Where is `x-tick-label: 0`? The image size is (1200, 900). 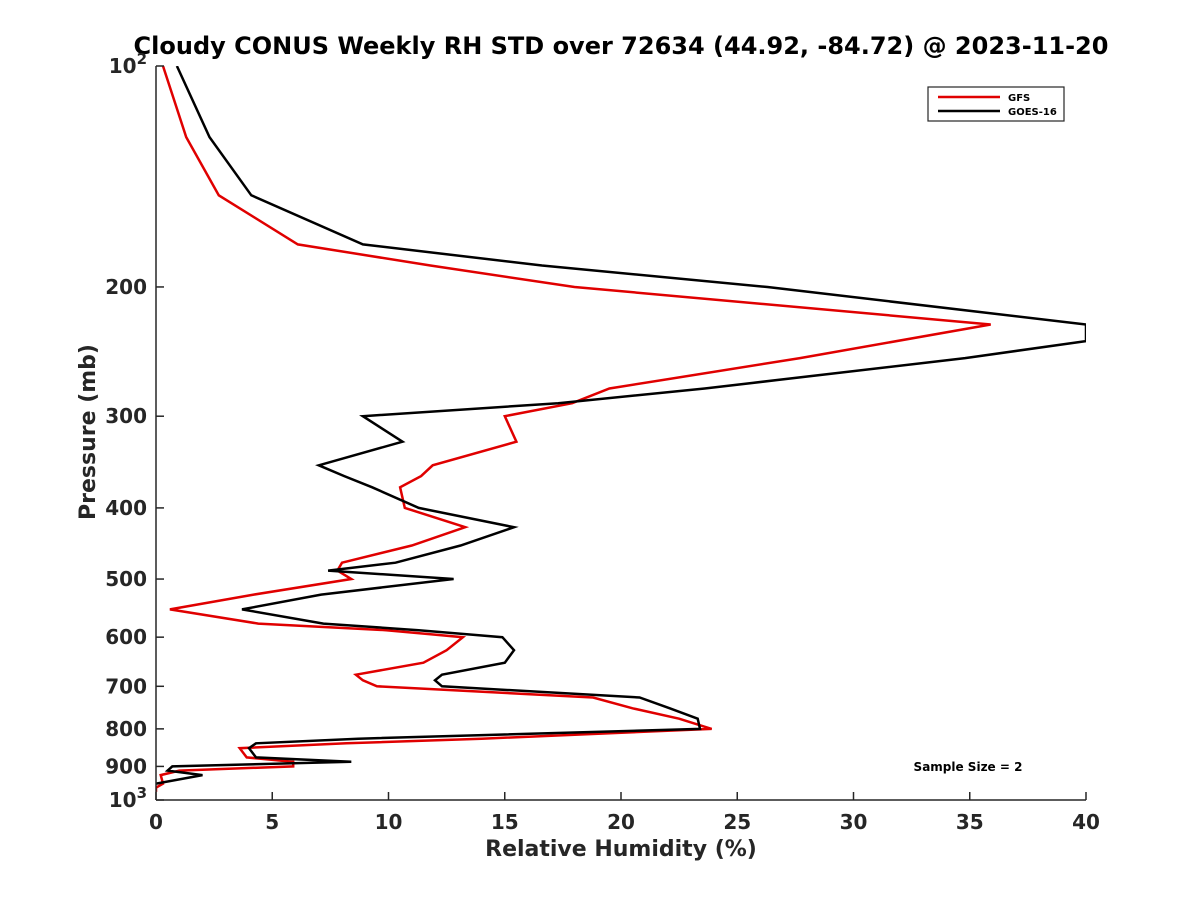
x-tick-label: 0 is located at coordinates (156, 822).